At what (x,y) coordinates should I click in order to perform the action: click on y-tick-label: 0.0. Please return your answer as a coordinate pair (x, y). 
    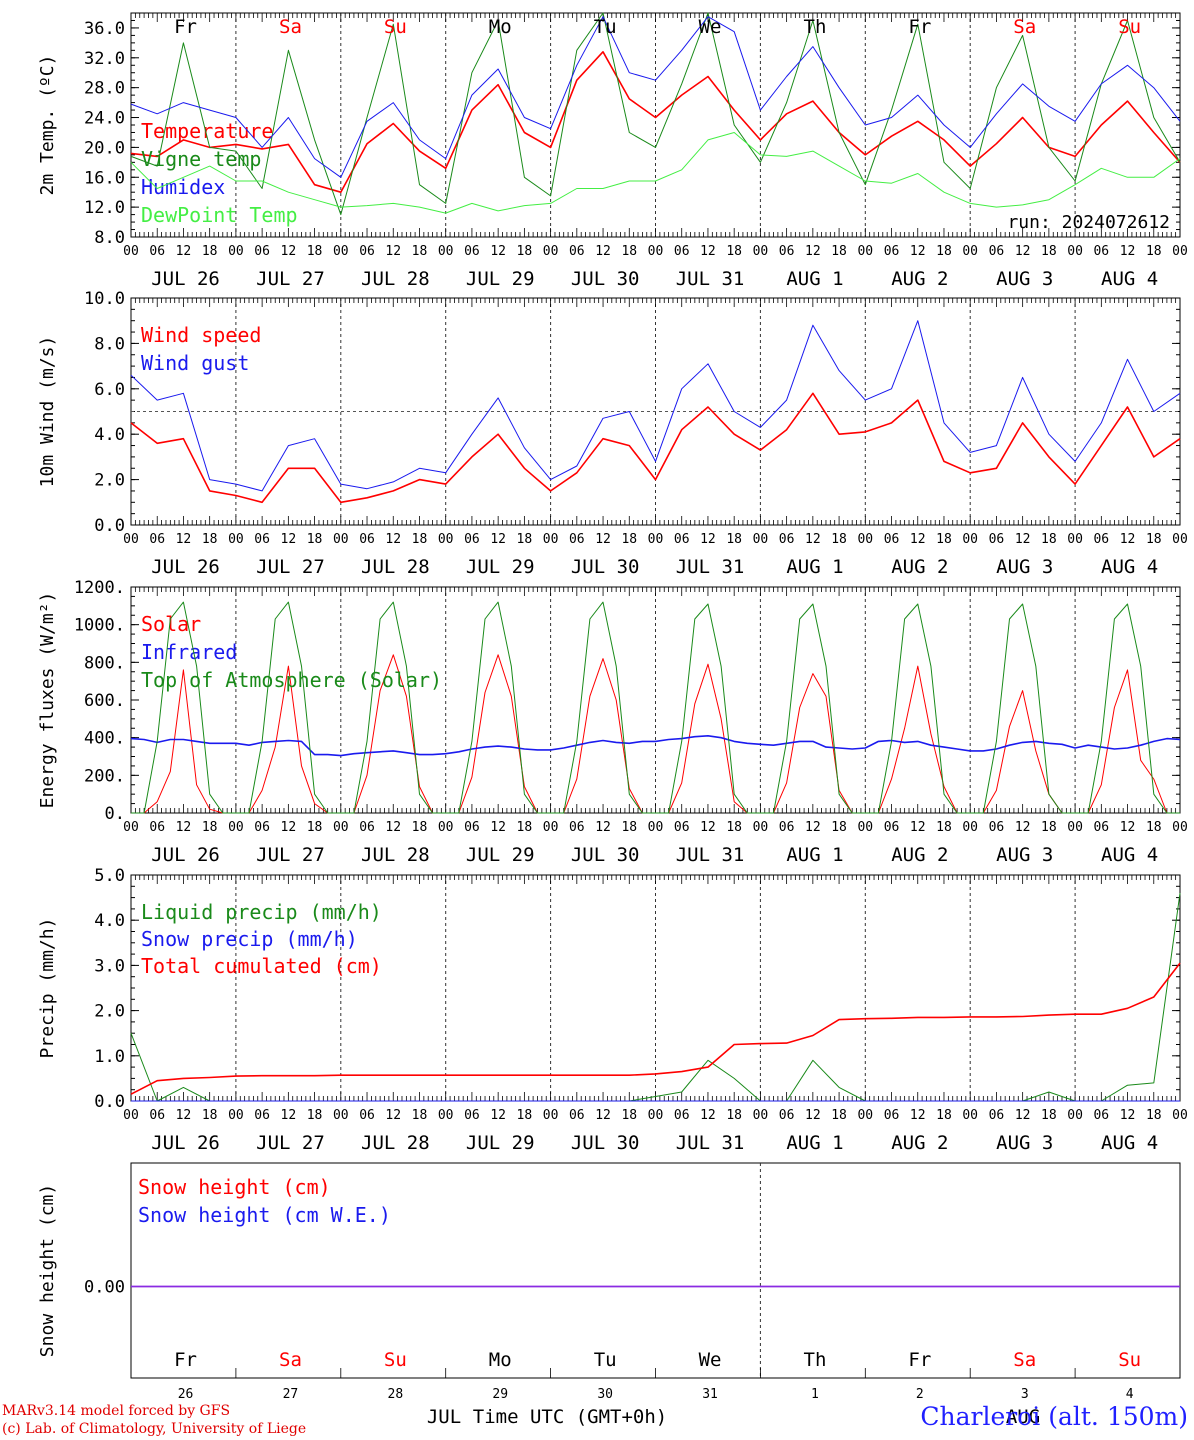
    Looking at the image, I should click on (109, 526).